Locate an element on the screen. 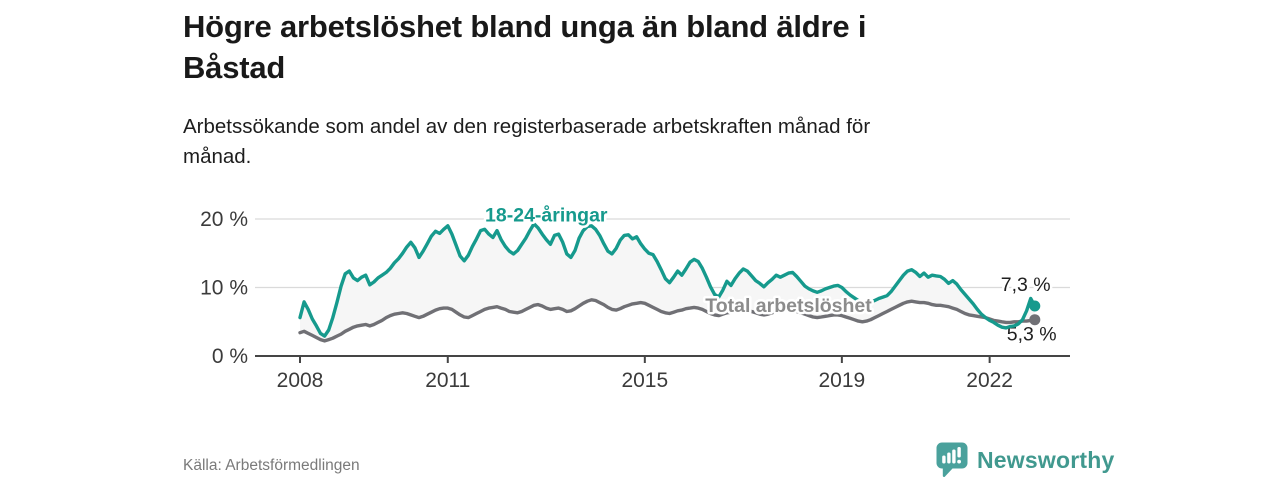 The width and height of the screenshot is (1280, 480). series-label-total: Total arbetslöshet is located at coordinates (788, 306).